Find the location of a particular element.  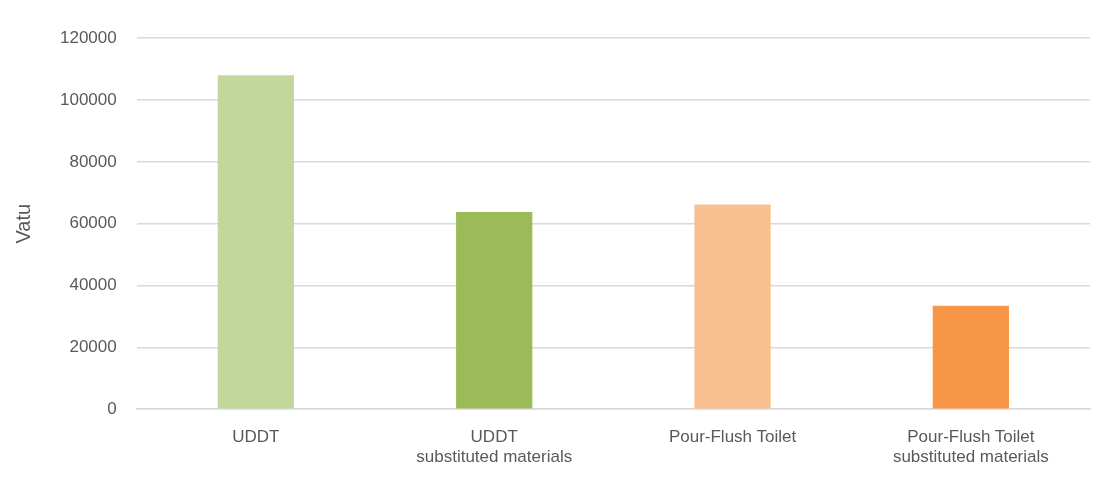

y-tick-label: 120000 is located at coordinates (88, 37).